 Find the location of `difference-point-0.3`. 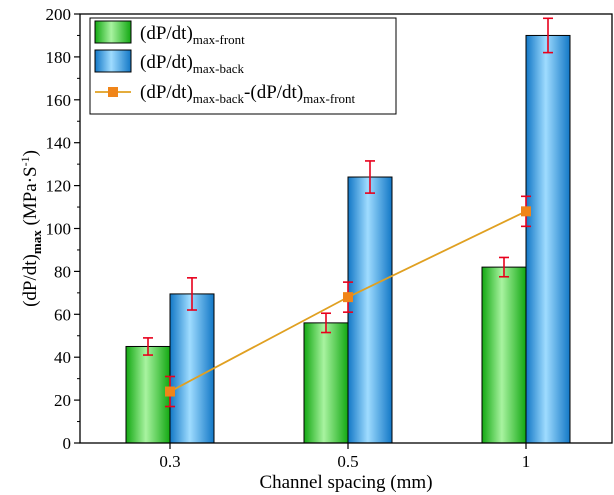

difference-point-0.3 is located at coordinates (170, 391).